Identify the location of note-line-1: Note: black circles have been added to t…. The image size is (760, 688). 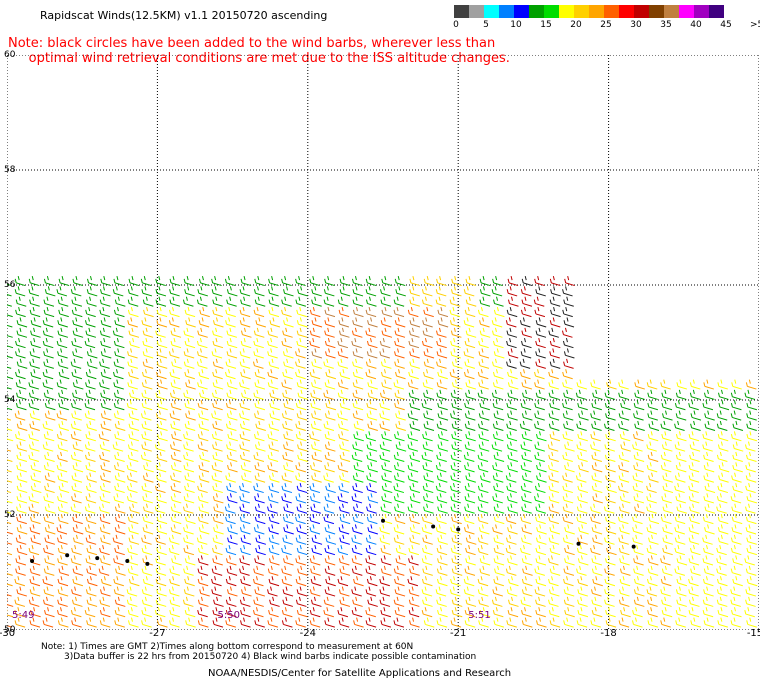
(252, 43).